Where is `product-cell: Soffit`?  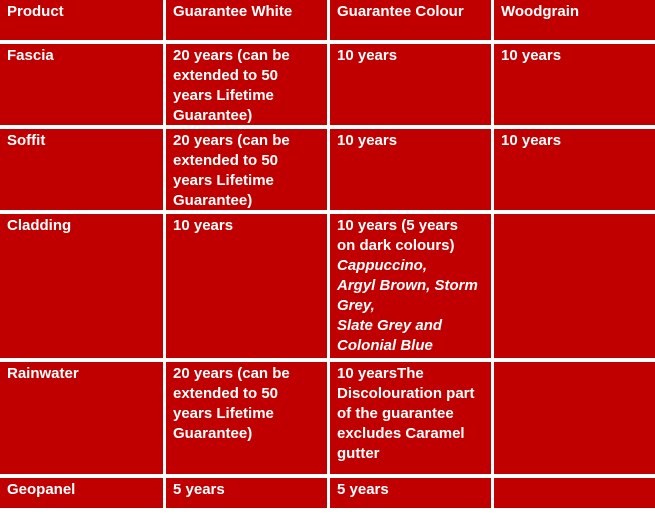 product-cell: Soffit is located at coordinates (81, 169).